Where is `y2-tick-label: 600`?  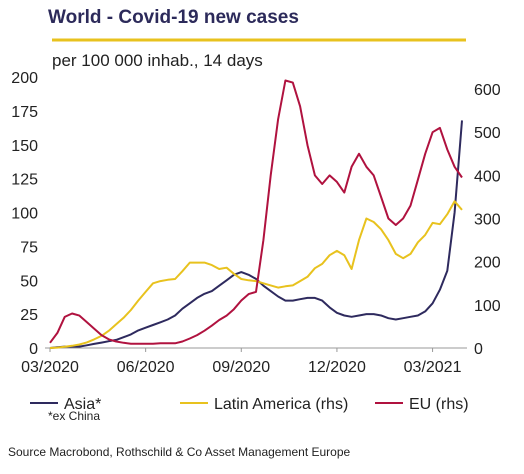
y2-tick-label: 600 is located at coordinates (487, 90).